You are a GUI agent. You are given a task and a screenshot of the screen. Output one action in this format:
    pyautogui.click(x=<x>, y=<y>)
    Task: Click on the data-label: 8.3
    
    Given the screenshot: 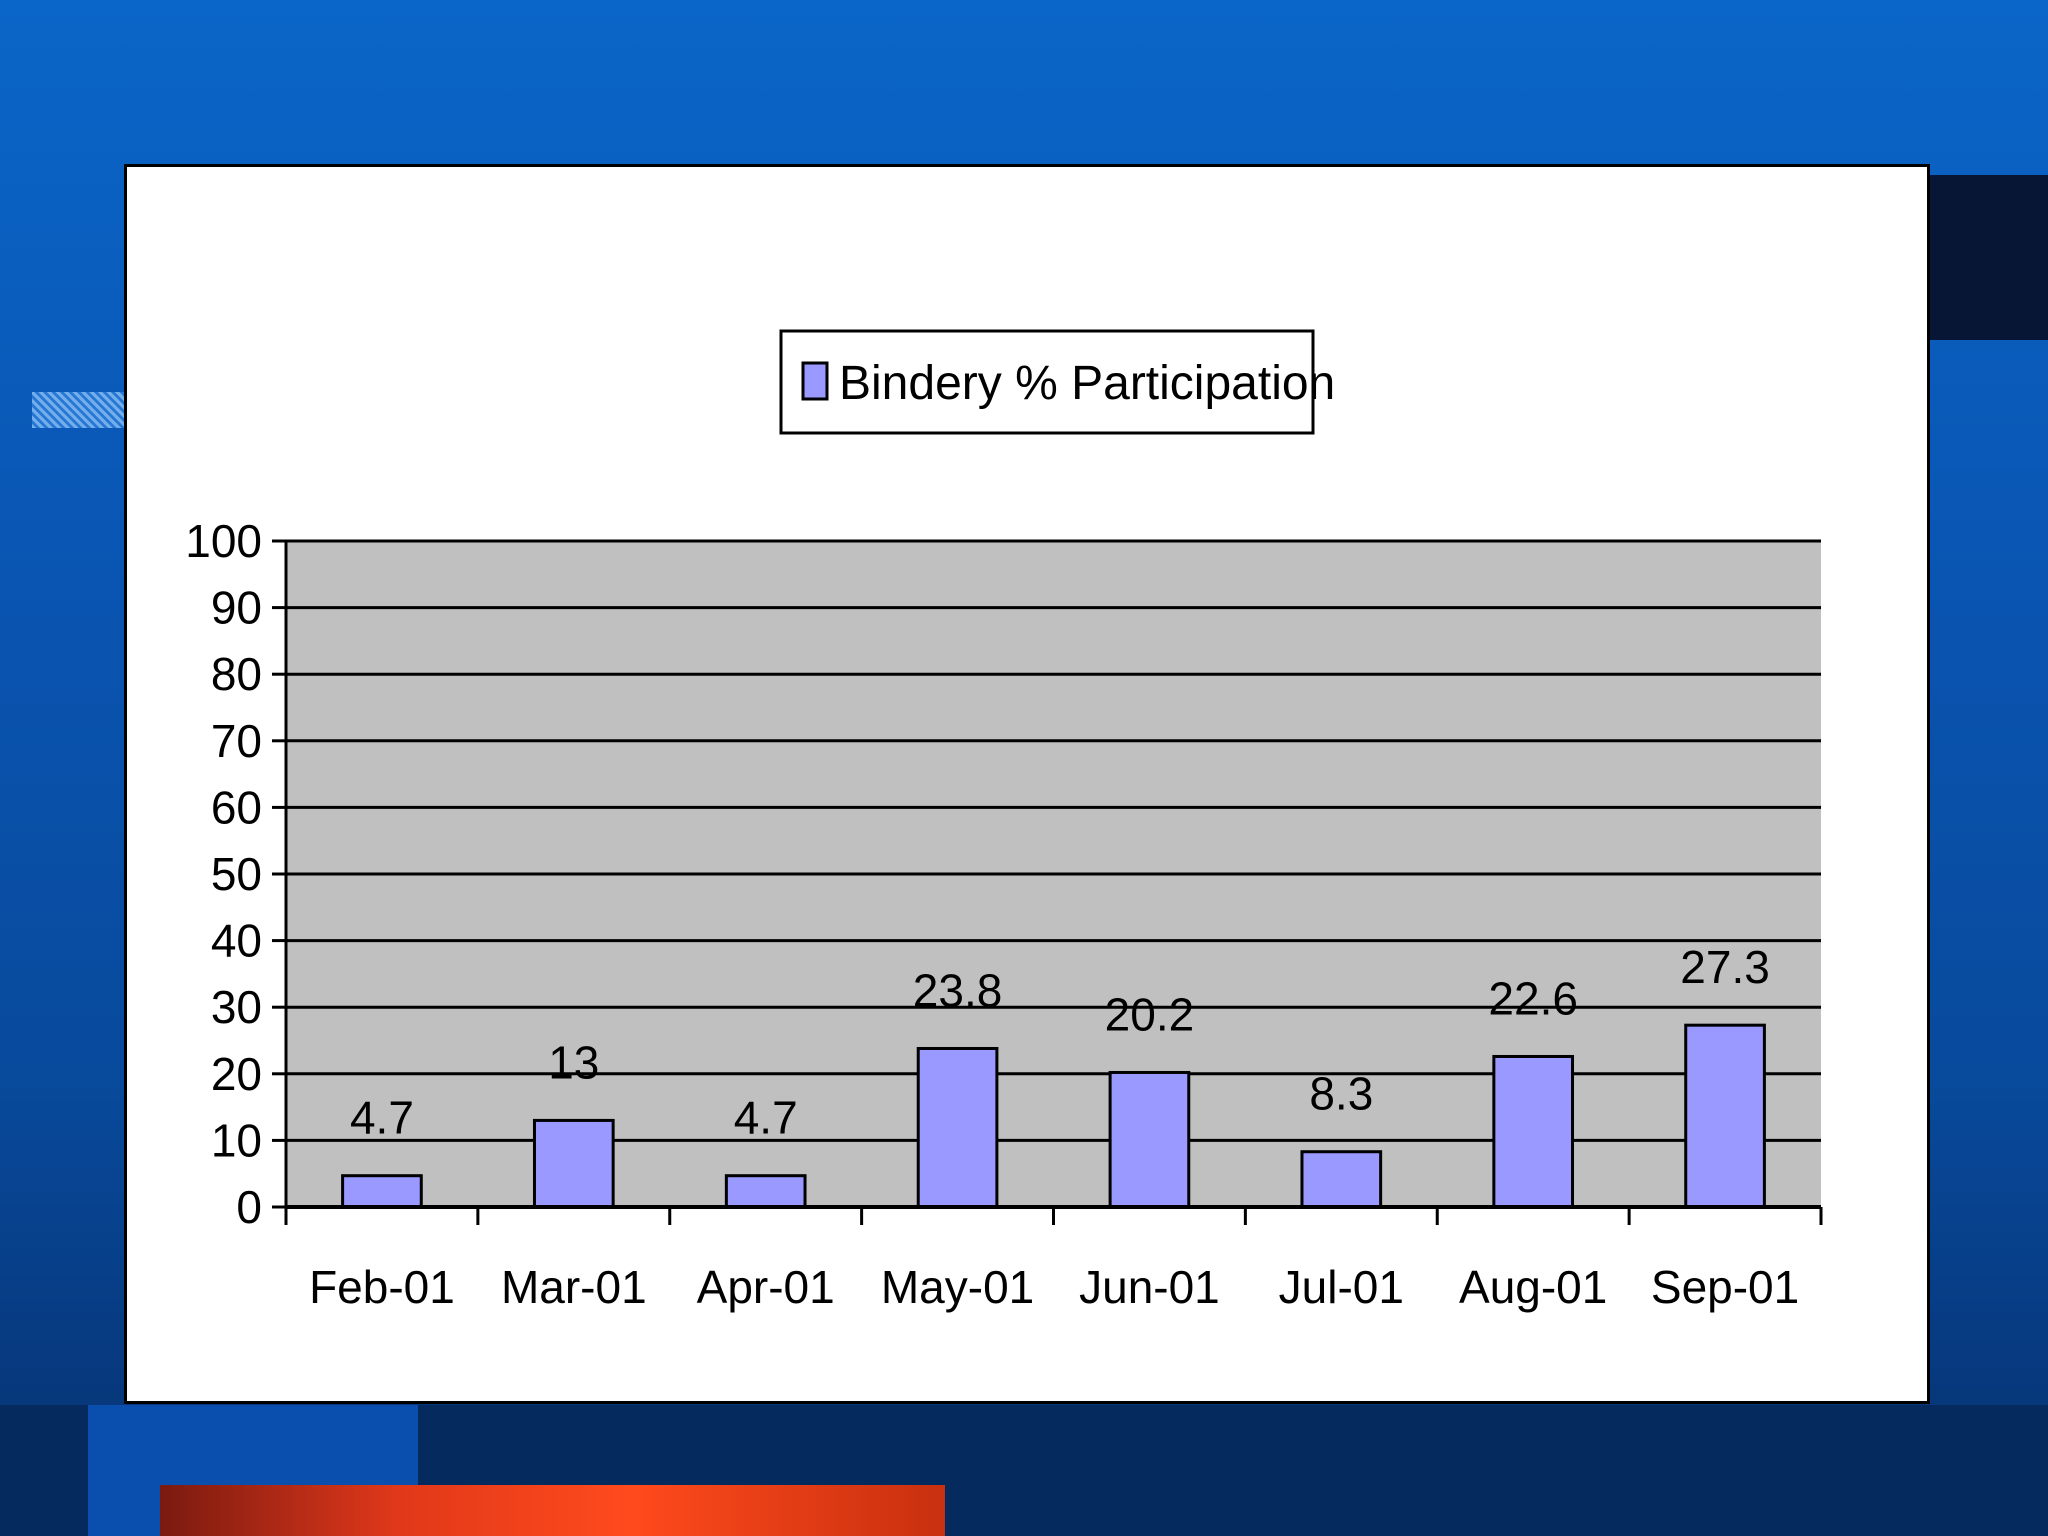 What is the action you would take?
    pyautogui.click(x=1341, y=1094)
    